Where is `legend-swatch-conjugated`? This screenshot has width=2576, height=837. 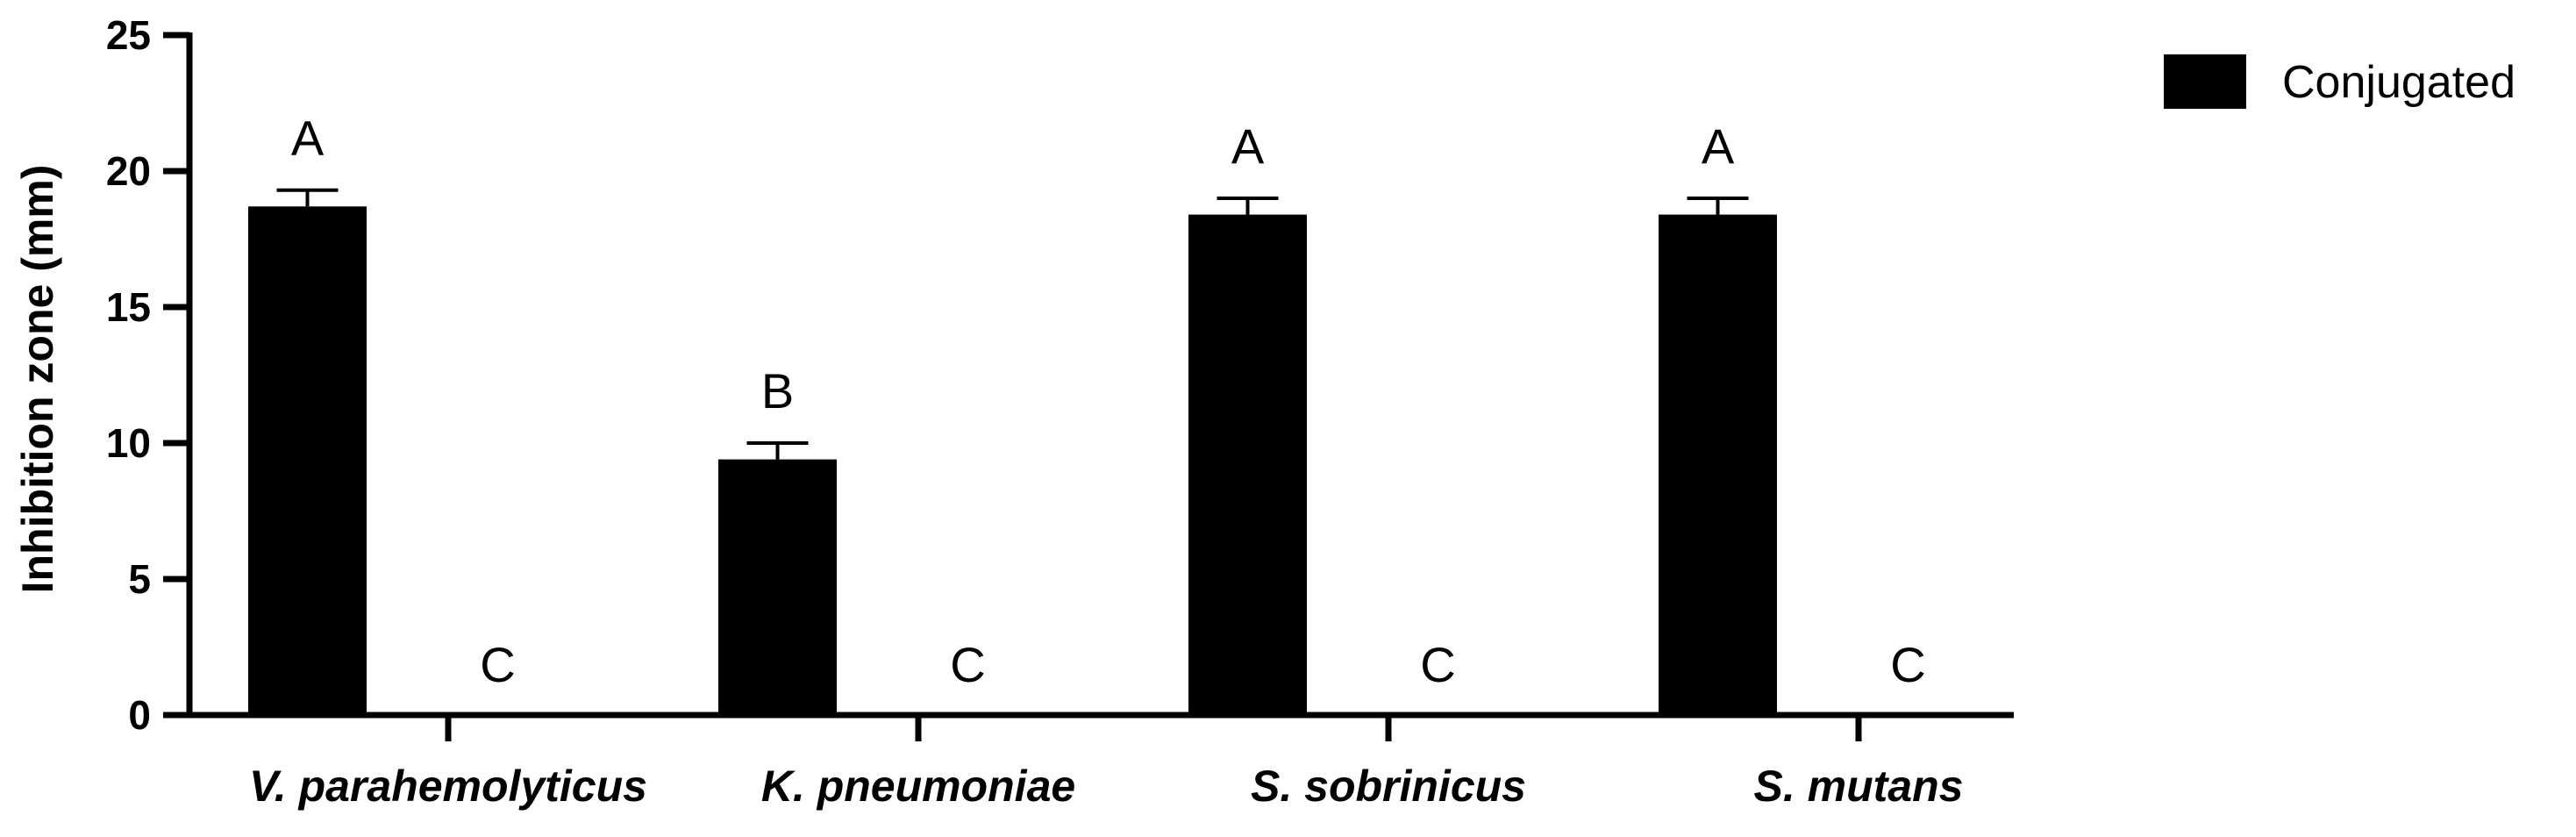 legend-swatch-conjugated is located at coordinates (2205, 82).